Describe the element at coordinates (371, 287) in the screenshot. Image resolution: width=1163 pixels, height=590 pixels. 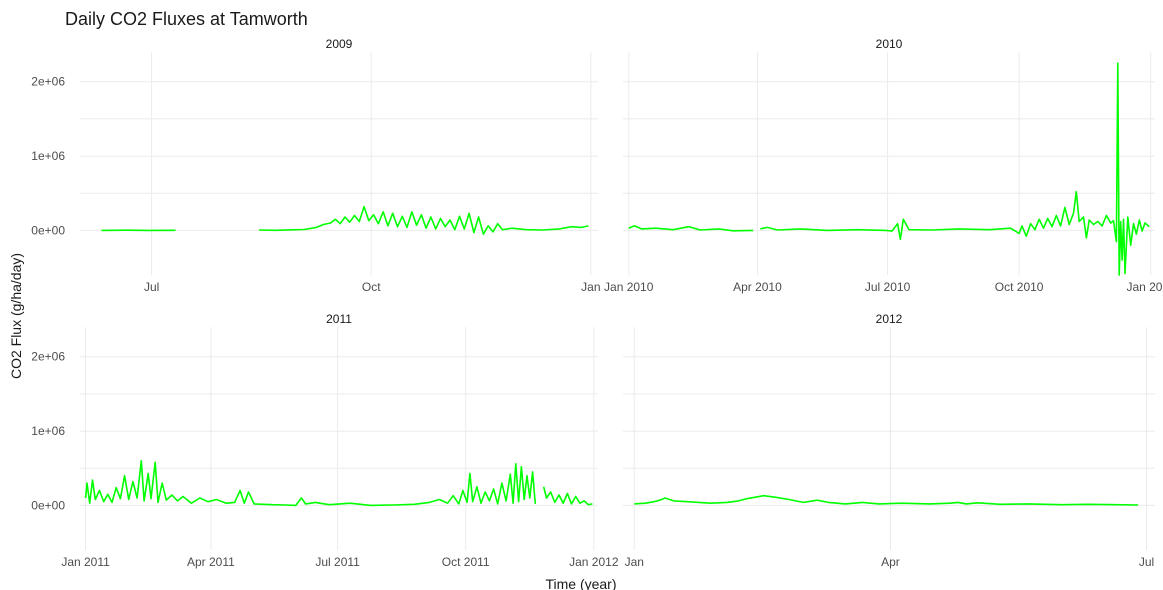
I see `x-tick-label: Oct` at that location.